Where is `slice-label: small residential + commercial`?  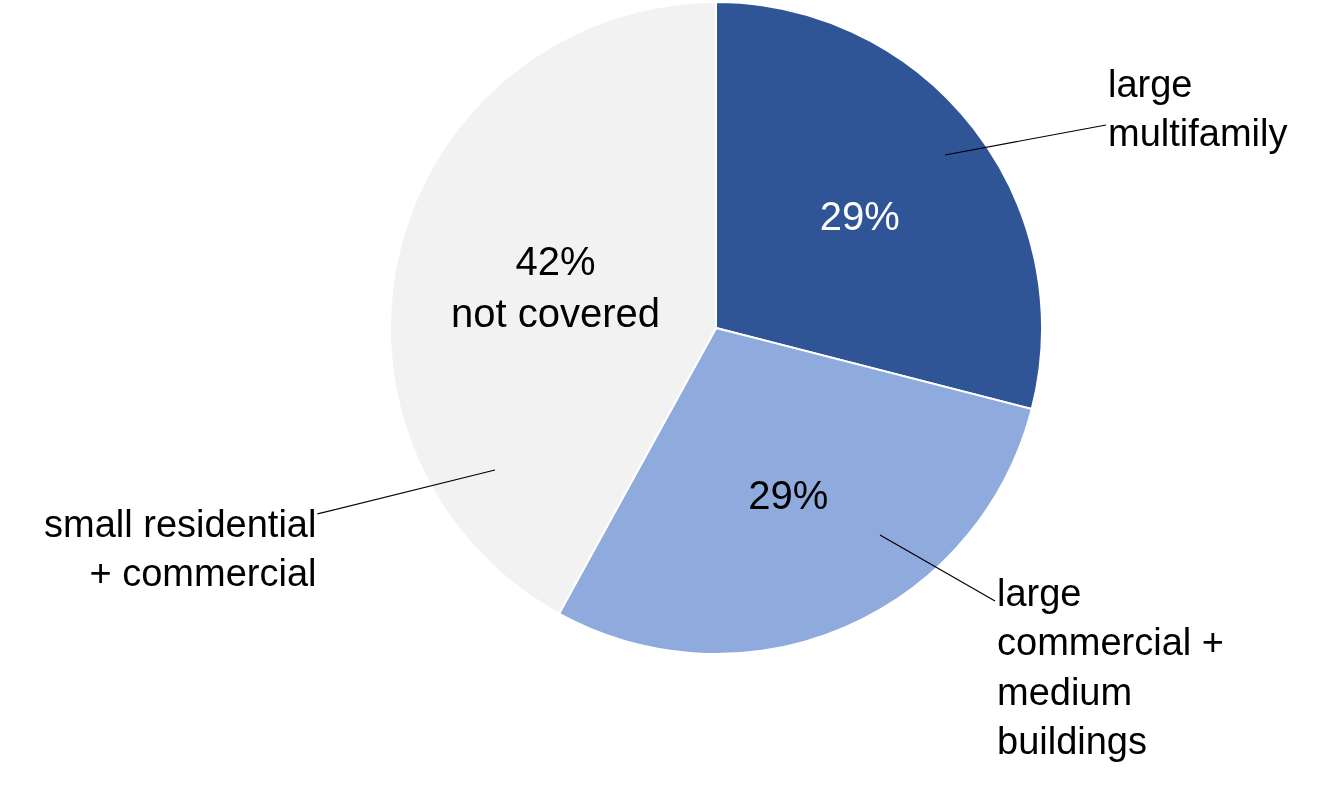 slice-label: small residential + commercial is located at coordinates (180, 549).